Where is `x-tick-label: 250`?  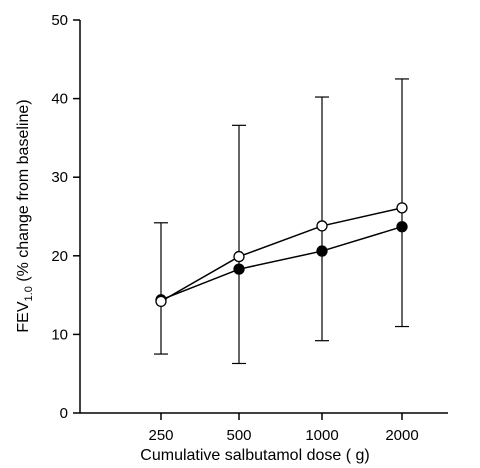
x-tick-label: 250 is located at coordinates (160, 435).